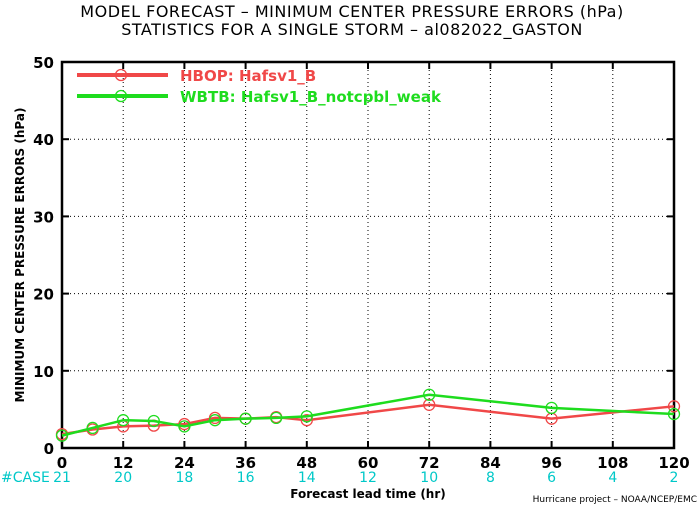 This screenshot has height=506, width=700. What do you see at coordinates (368, 494) in the screenshot?
I see `x-axis-label: Forecast lead time (hr)` at bounding box center [368, 494].